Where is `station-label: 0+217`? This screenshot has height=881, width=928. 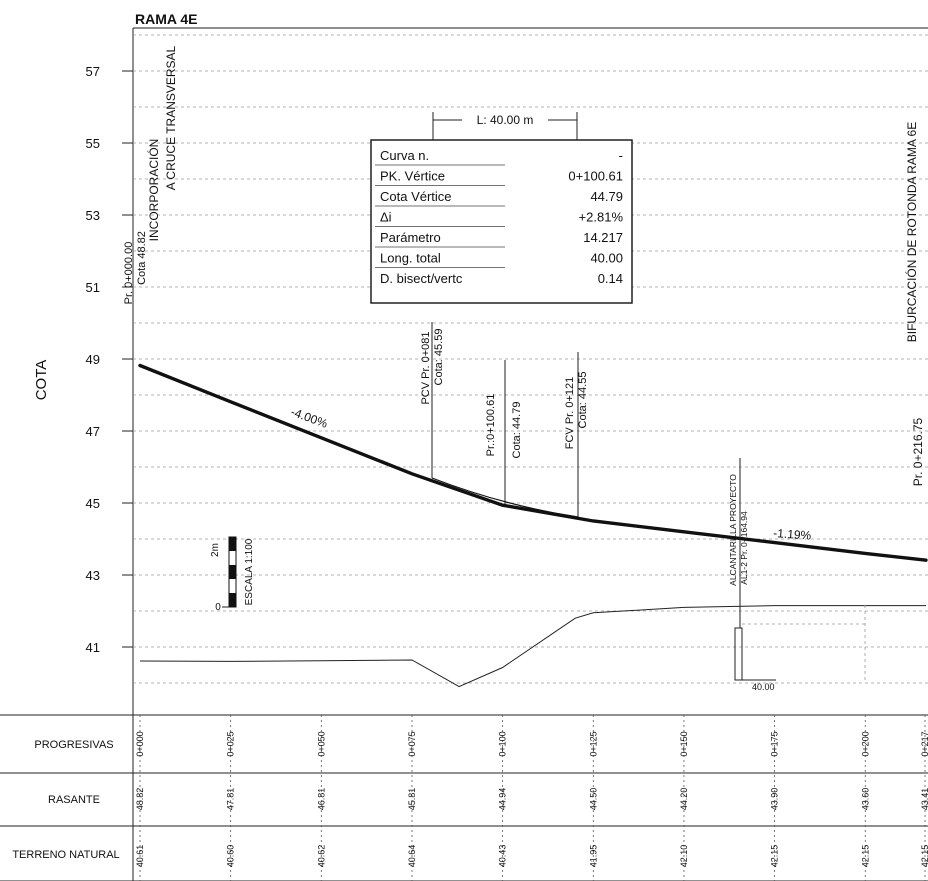
station-label: 0+217 is located at coordinates (924, 743).